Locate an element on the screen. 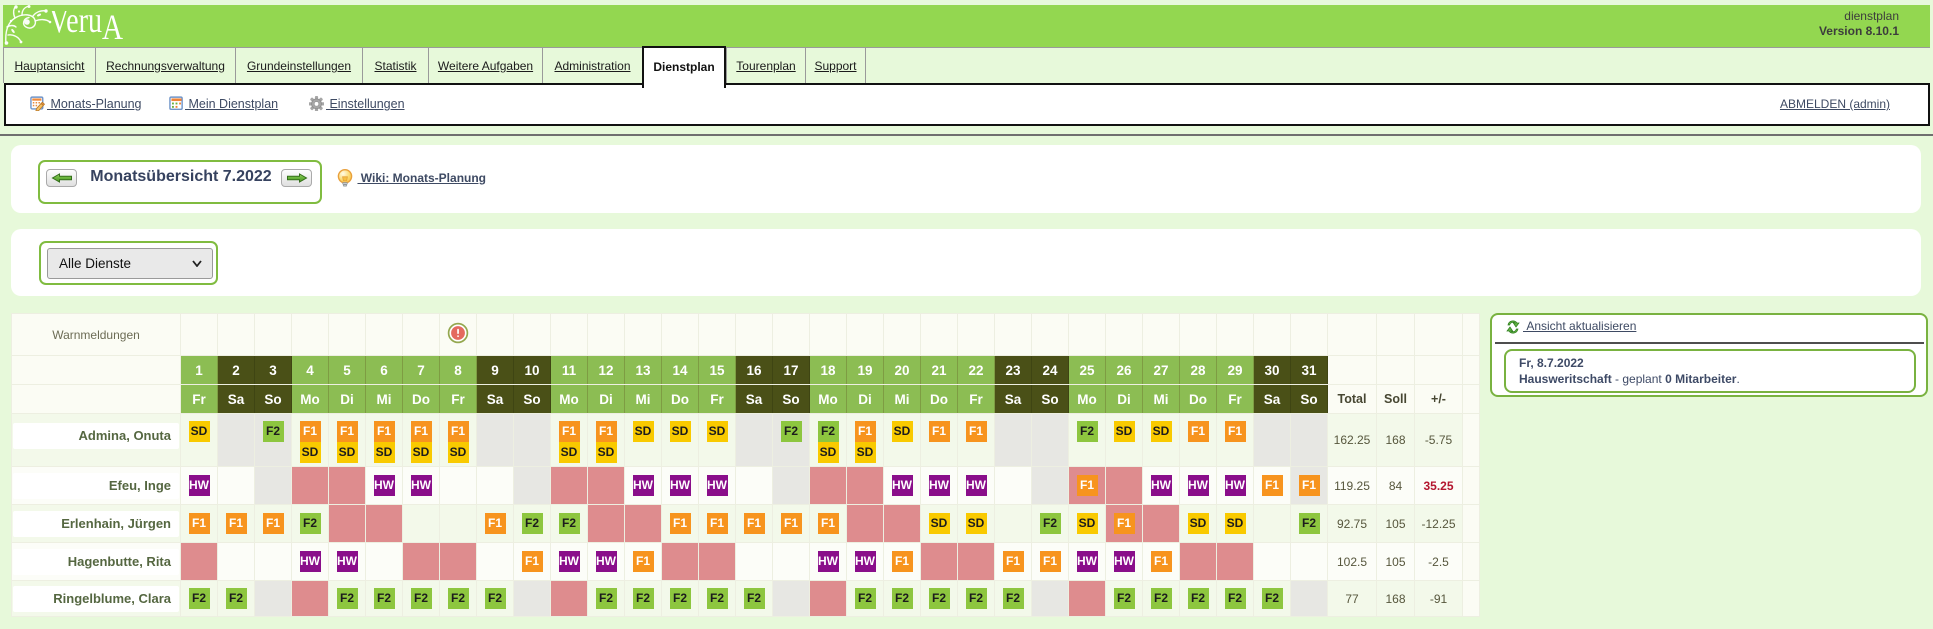  svg-text: A is located at coordinates (112, 29).